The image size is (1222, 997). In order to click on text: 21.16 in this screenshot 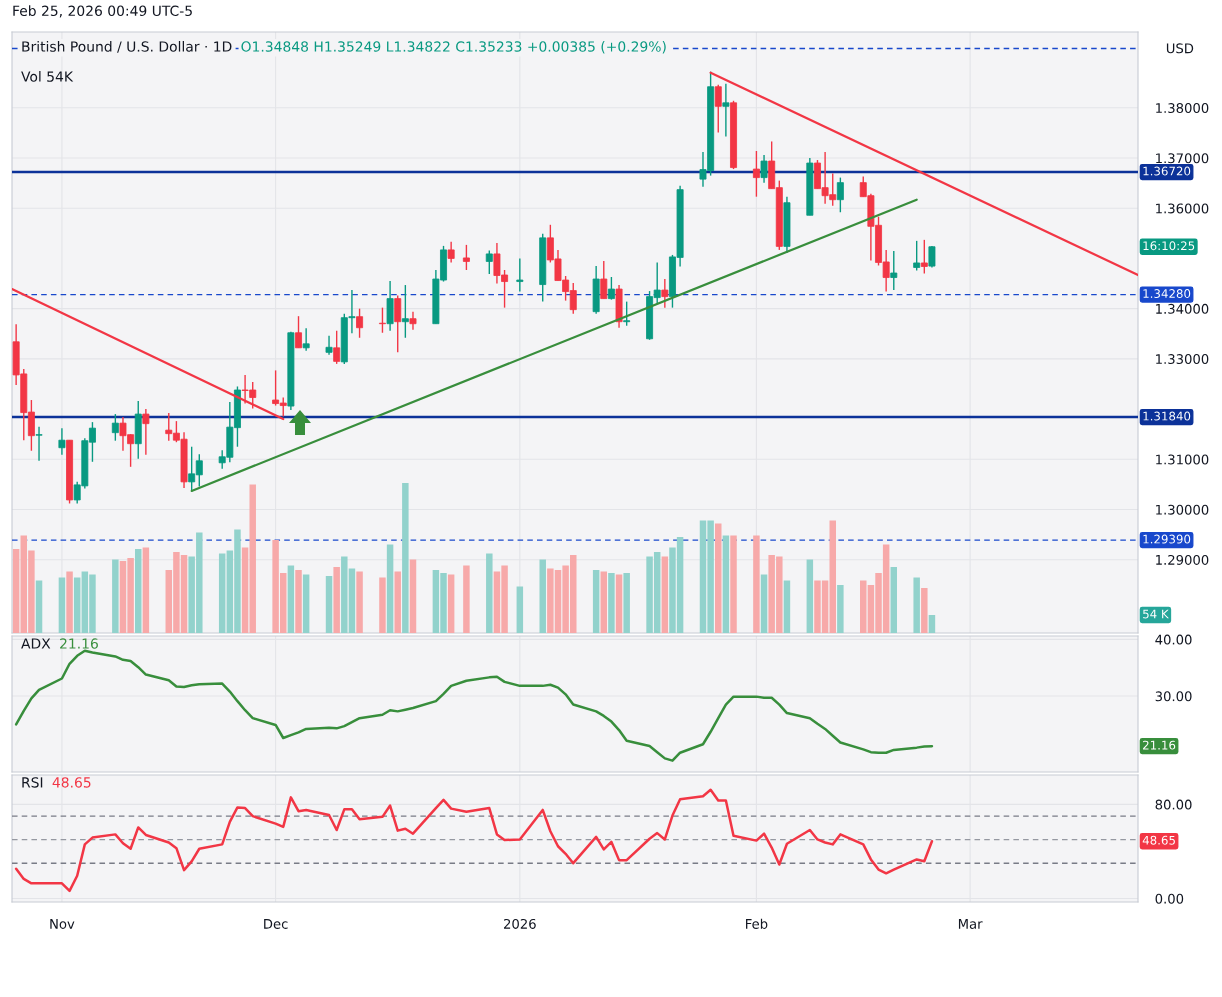, I will do `click(1159, 745)`.